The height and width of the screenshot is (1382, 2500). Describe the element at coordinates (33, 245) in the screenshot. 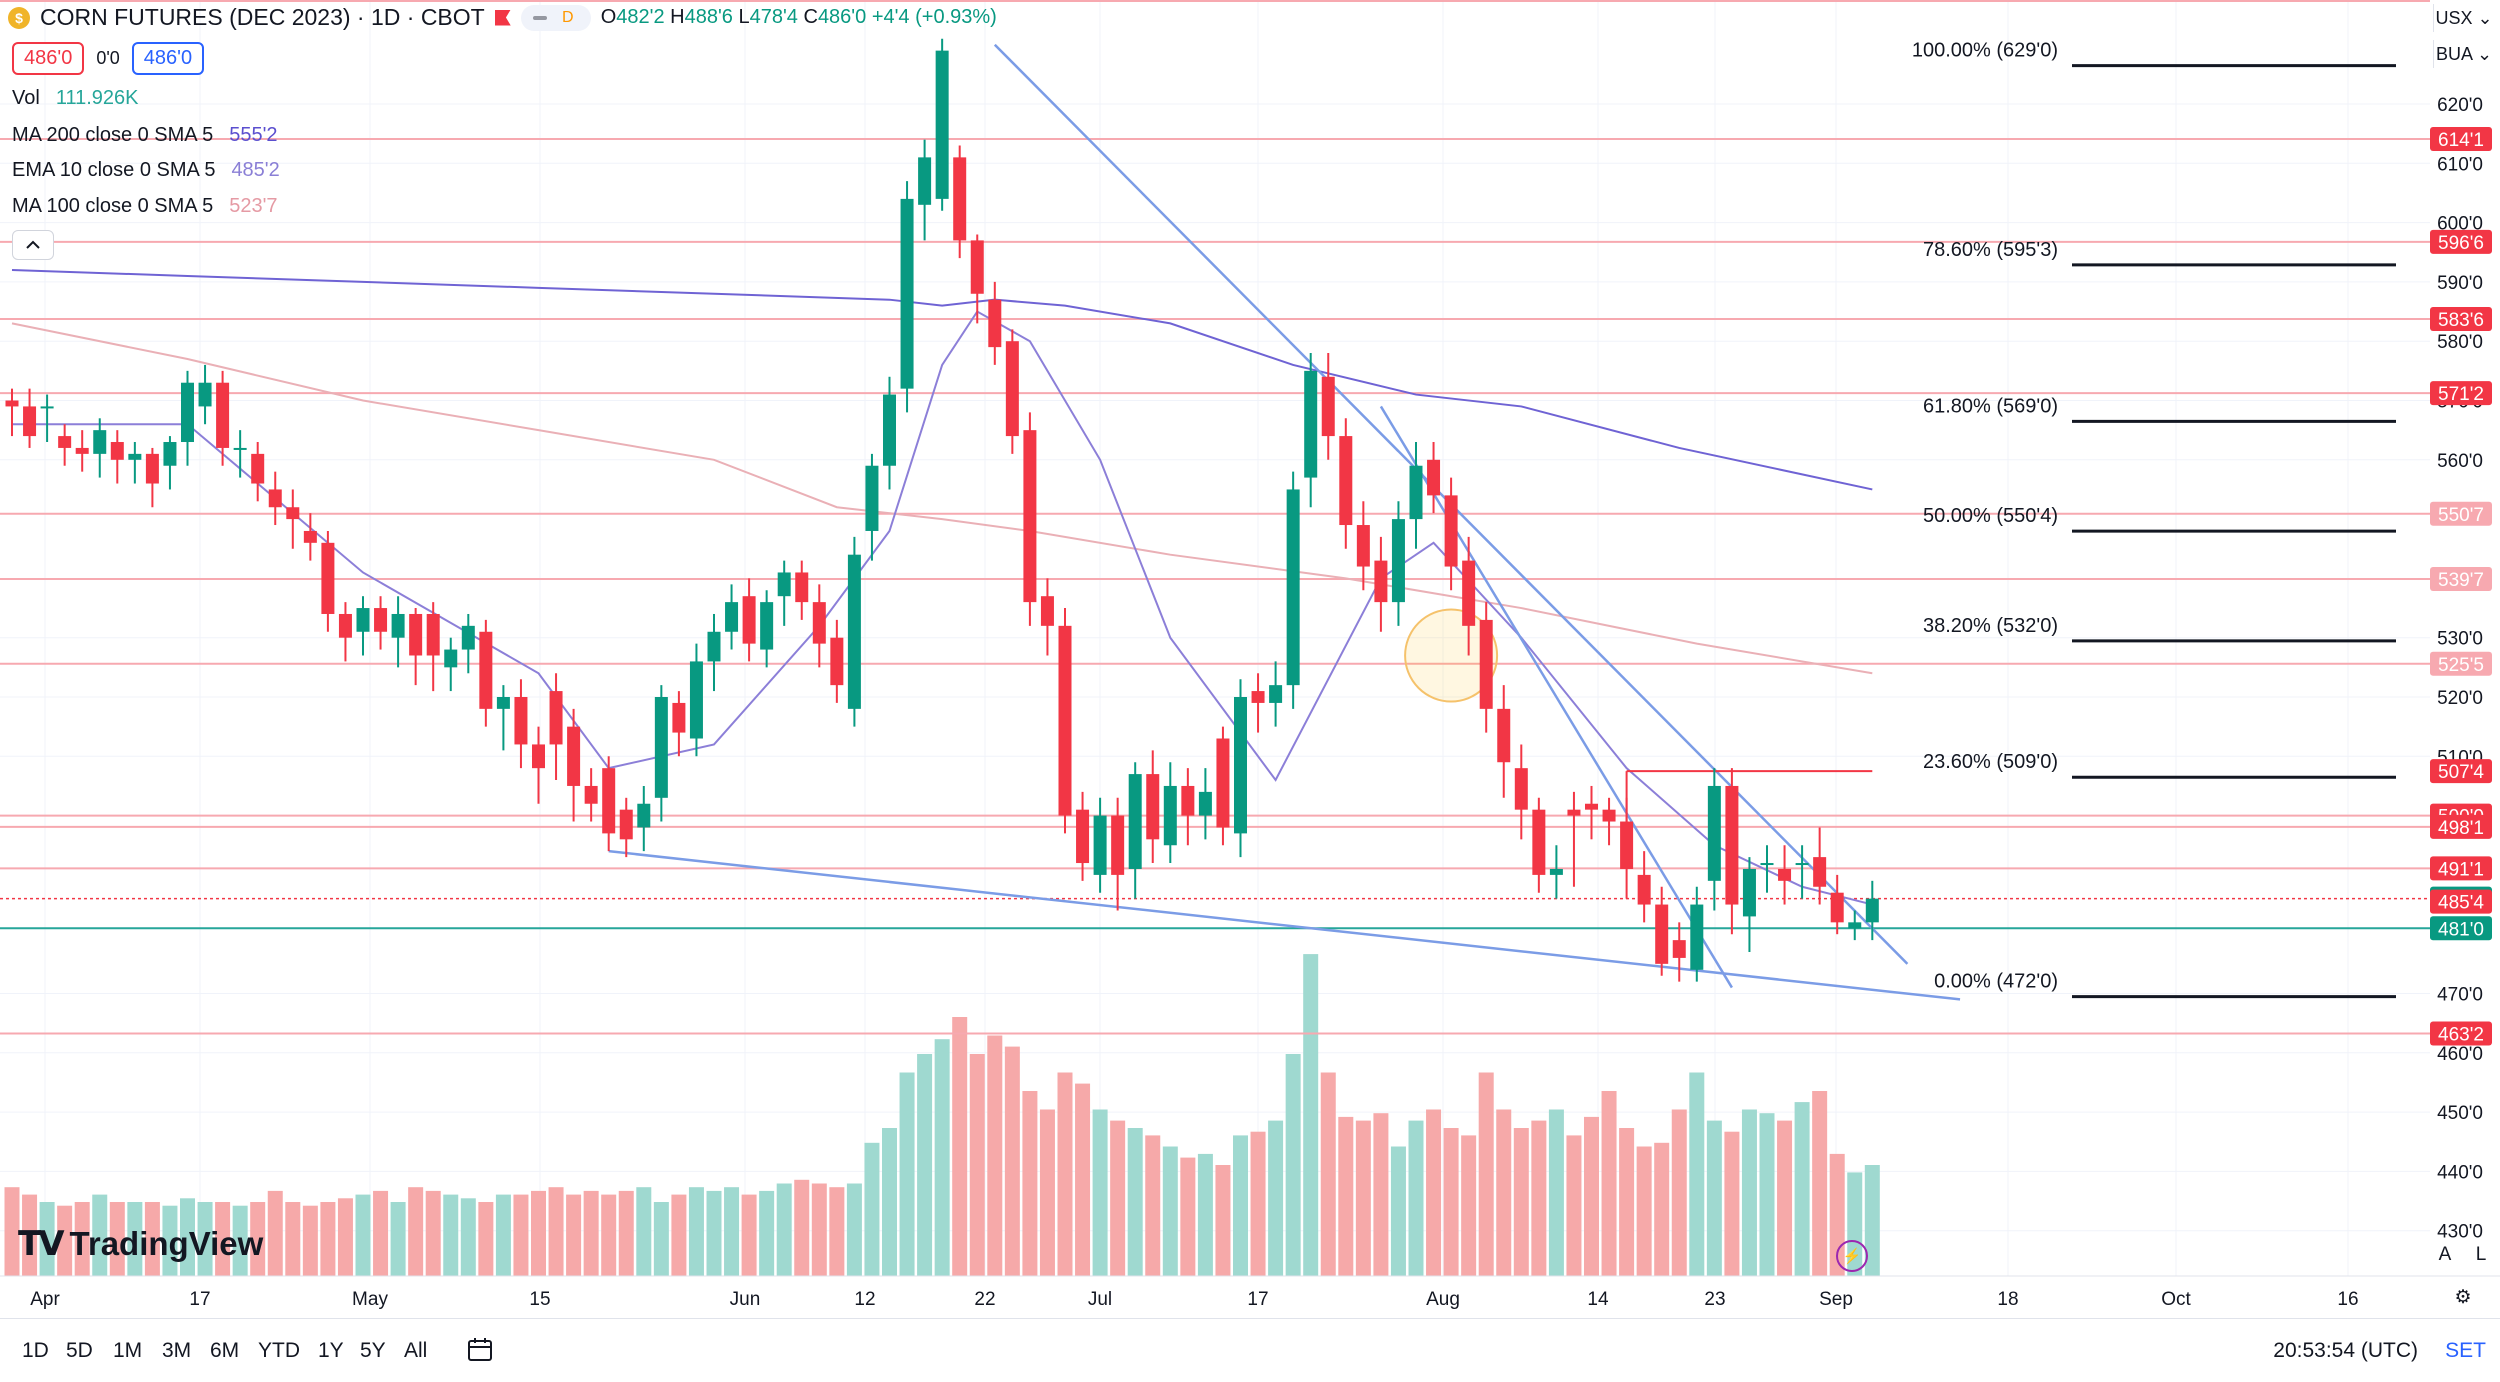

I see `collapse-legend-button` at that location.